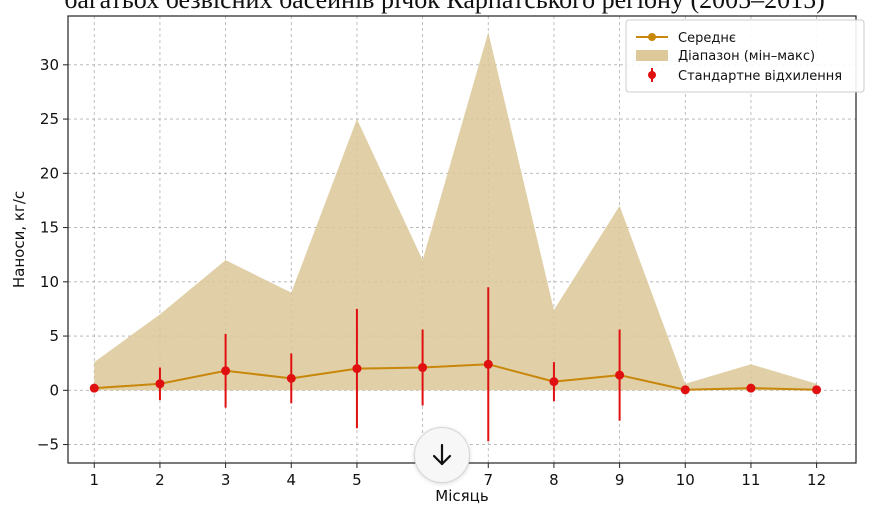 The image size is (889, 505). What do you see at coordinates (652, 55) in the screenshot?
I see `legend-range-swatch` at bounding box center [652, 55].